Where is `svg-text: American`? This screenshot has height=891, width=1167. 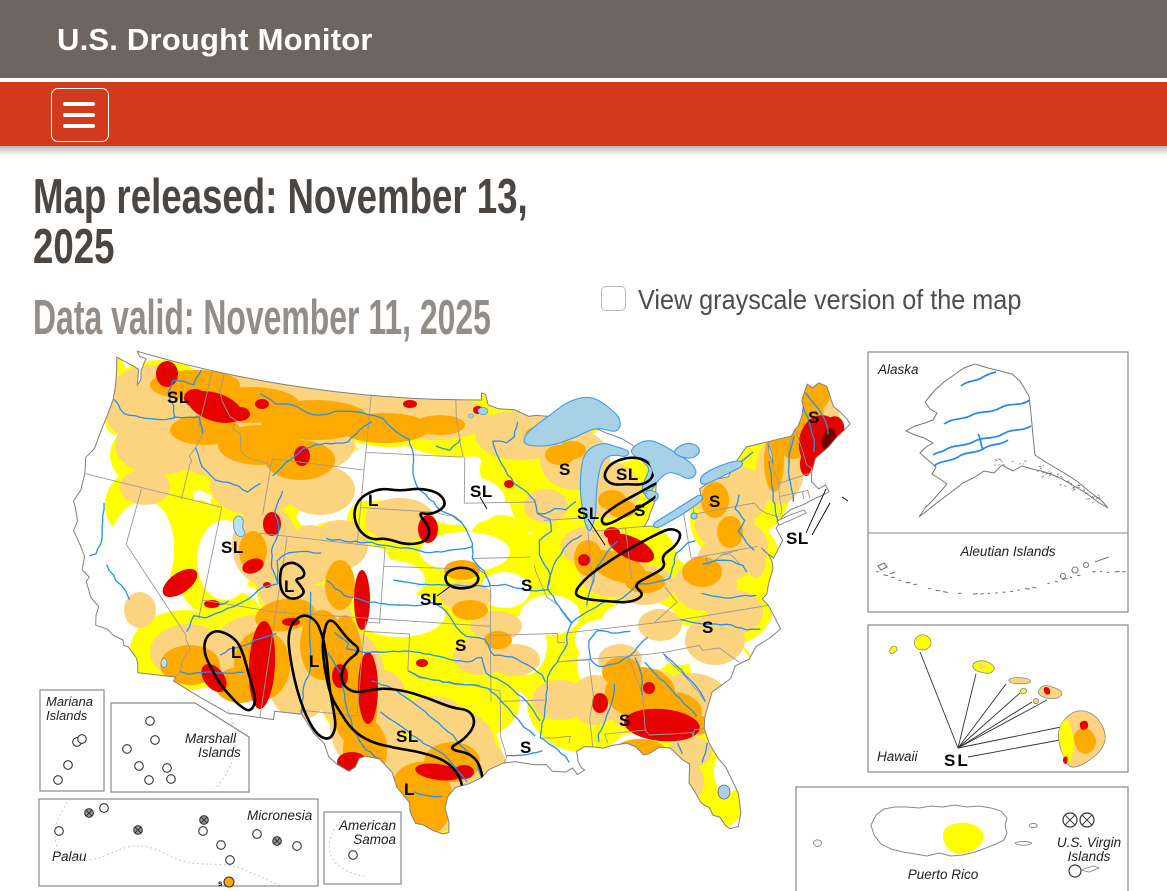 svg-text: American is located at coordinates (367, 825).